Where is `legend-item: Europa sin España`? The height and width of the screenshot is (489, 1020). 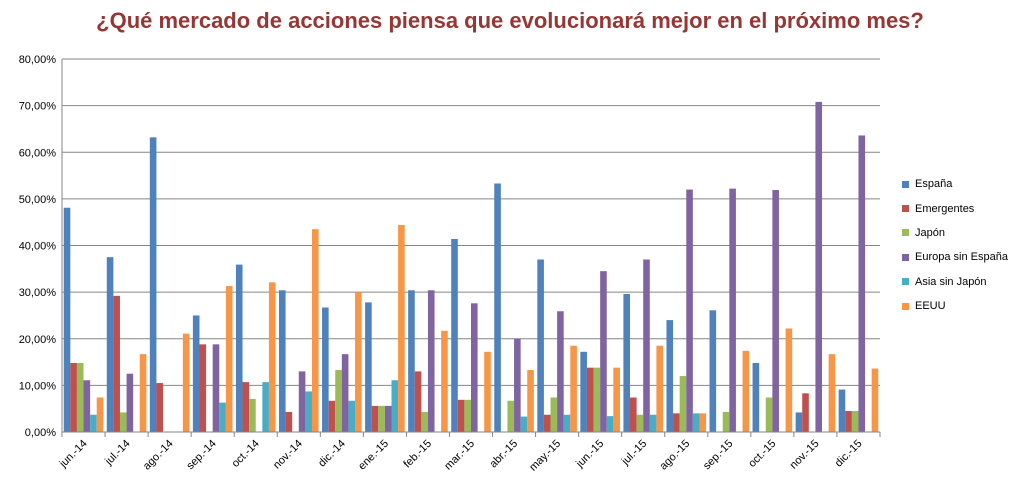
legend-item: Europa sin España is located at coordinates (955, 257).